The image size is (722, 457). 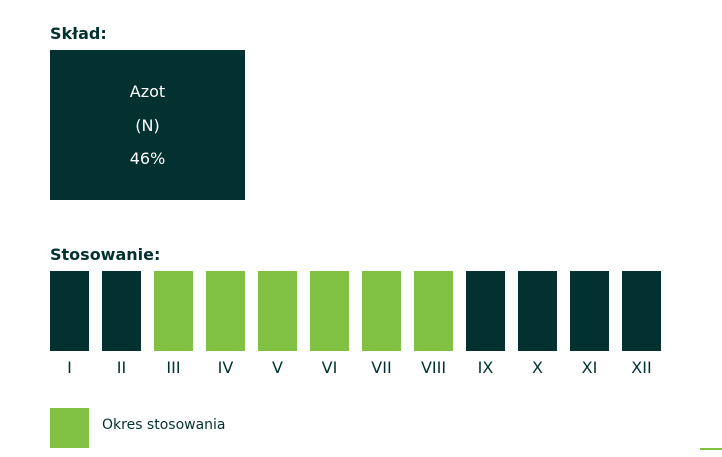 What do you see at coordinates (105, 254) in the screenshot?
I see `usage-title: Stosowanie:` at bounding box center [105, 254].